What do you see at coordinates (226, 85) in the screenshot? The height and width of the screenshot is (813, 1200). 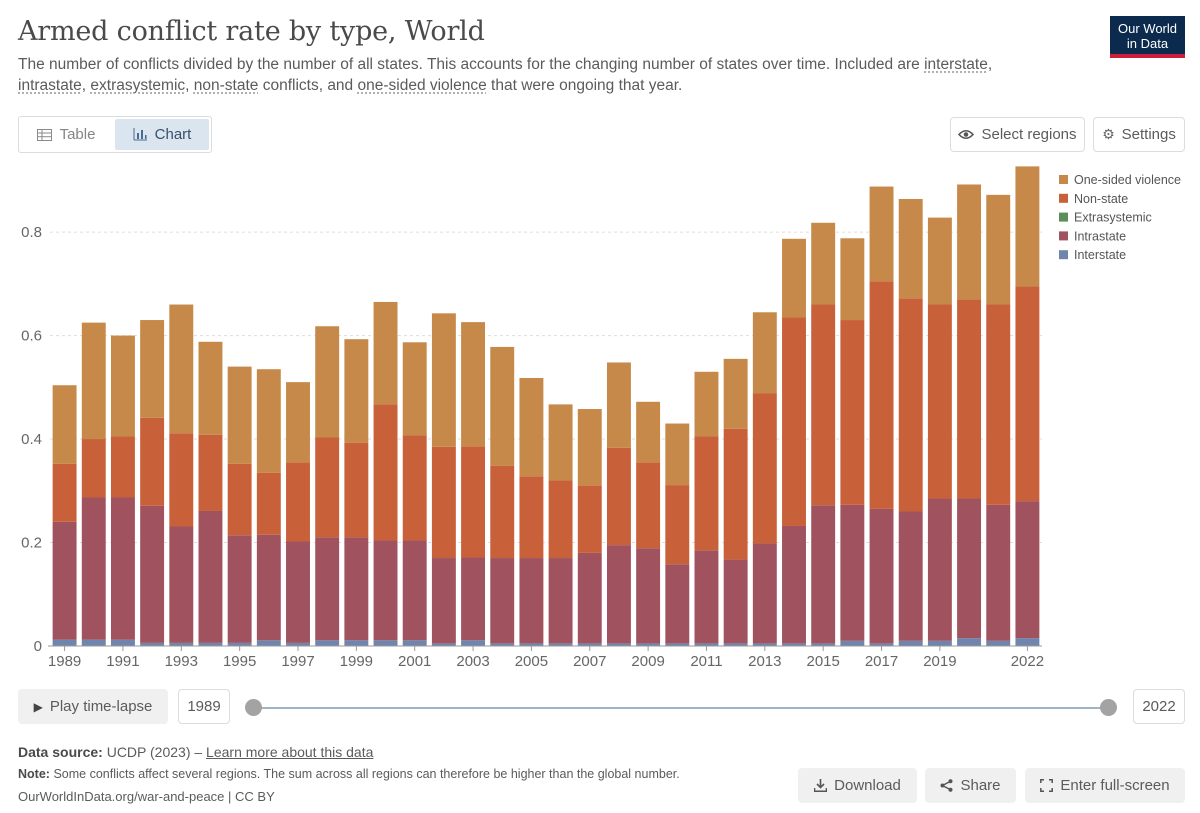 I see `nonstate-link: non-state` at bounding box center [226, 85].